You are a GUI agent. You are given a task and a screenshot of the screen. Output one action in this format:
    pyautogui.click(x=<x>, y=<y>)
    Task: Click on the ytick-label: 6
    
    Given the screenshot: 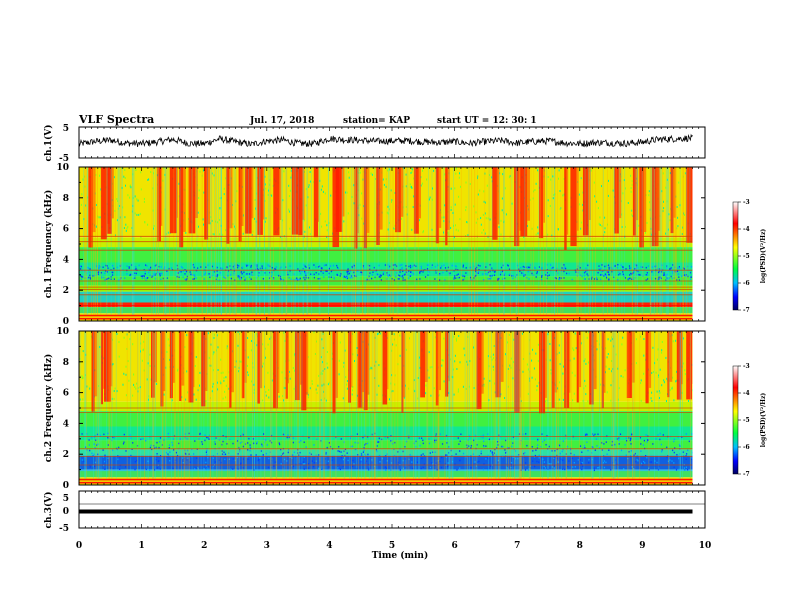 What is the action you would take?
    pyautogui.click(x=66, y=230)
    